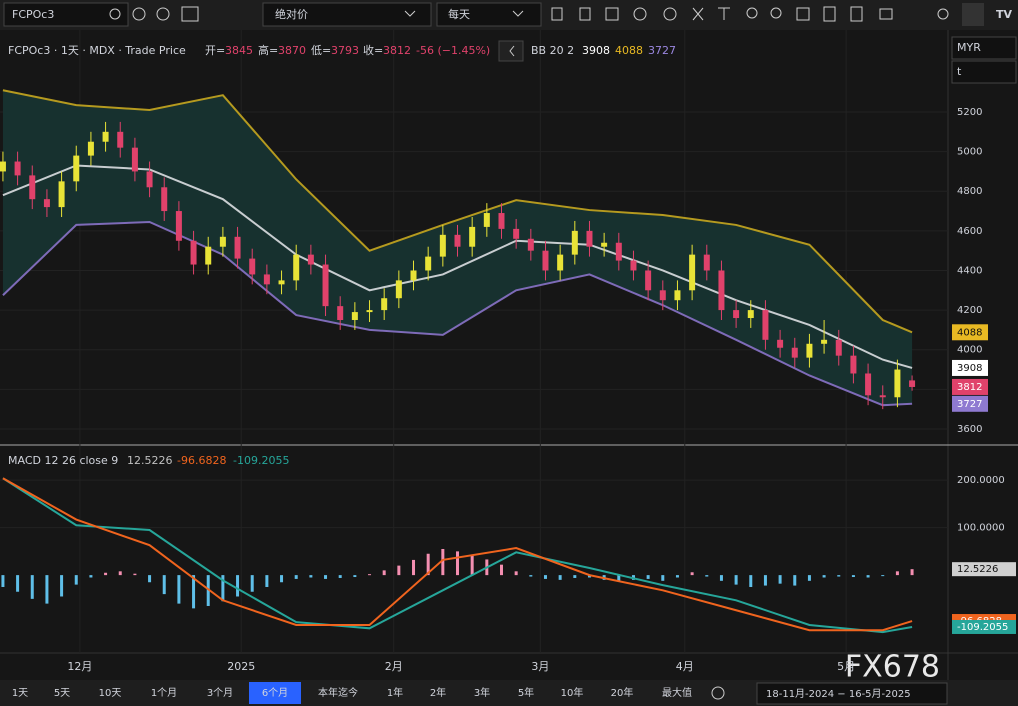 Image resolution: width=1018 pixels, height=706 pixels. I want to click on legend-value: 12.5226, so click(150, 460).